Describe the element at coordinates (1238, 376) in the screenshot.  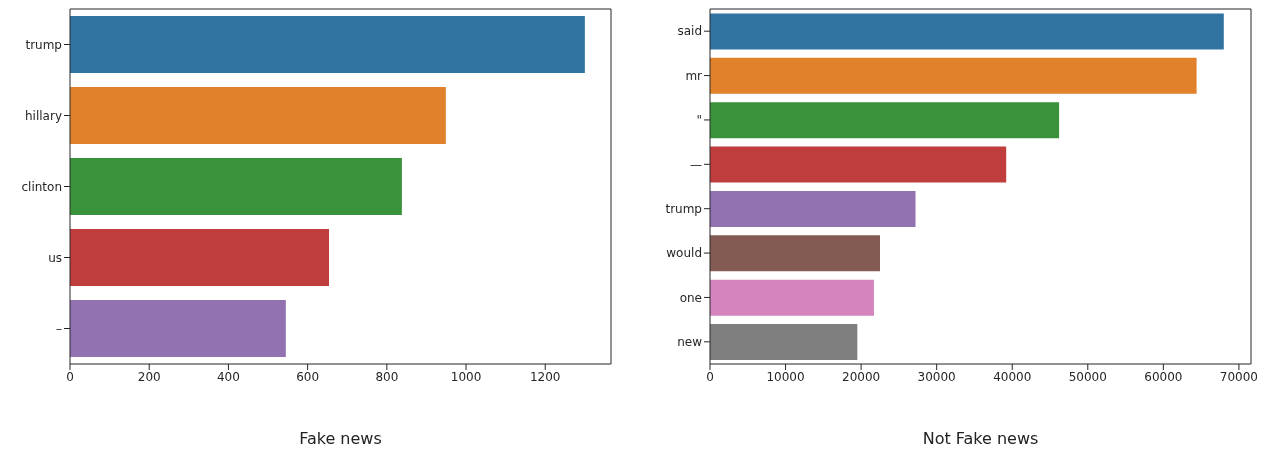
I see `x-tick-label: 70000` at that location.